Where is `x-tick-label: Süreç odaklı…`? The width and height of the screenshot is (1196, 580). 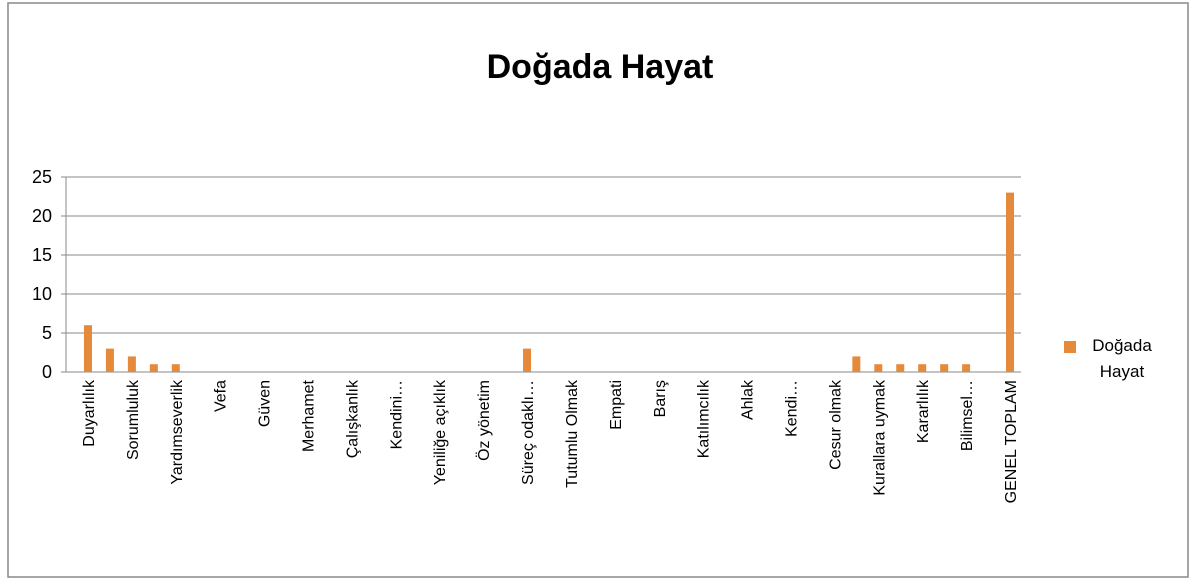
x-tick-label: Süreç odaklı… is located at coordinates (528, 432).